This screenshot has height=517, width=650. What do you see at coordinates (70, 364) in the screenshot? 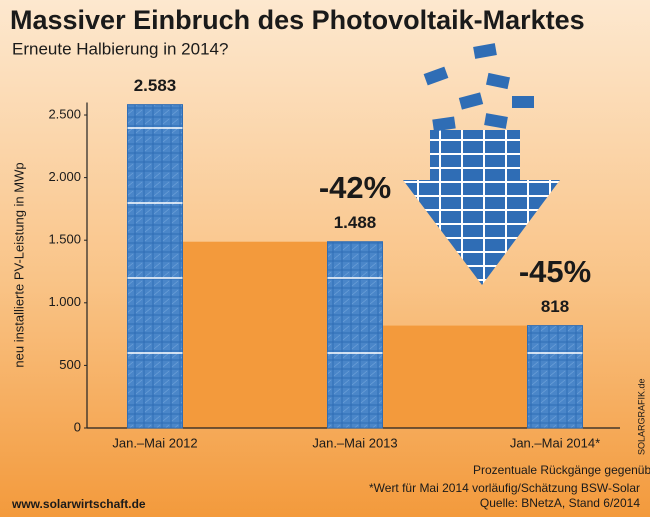
I see `y-tick-label: 500` at bounding box center [70, 364].